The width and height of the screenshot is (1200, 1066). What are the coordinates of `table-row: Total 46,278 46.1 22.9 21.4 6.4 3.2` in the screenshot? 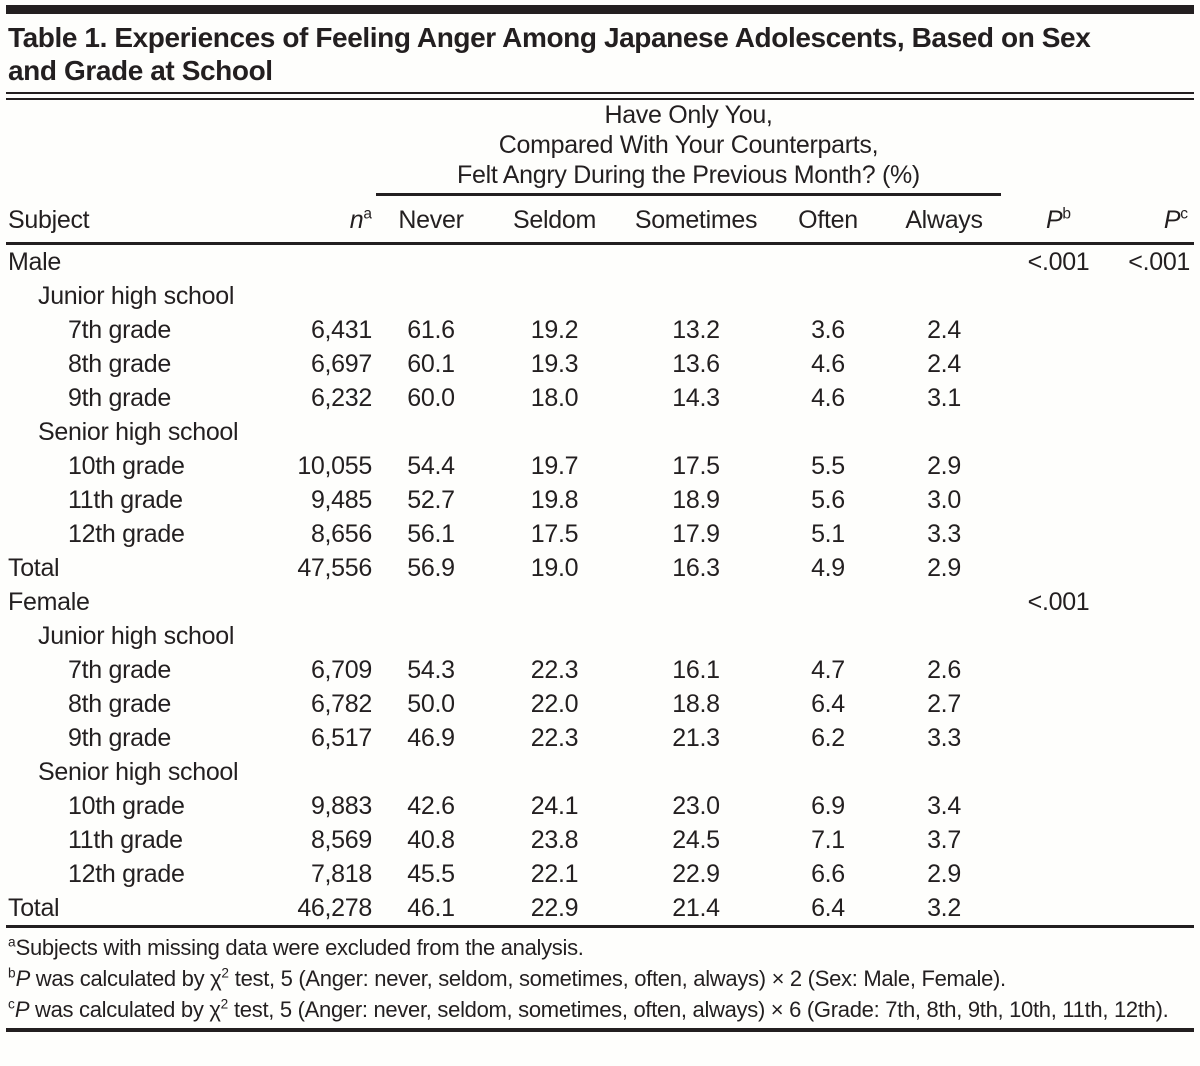 It's located at (600, 908).